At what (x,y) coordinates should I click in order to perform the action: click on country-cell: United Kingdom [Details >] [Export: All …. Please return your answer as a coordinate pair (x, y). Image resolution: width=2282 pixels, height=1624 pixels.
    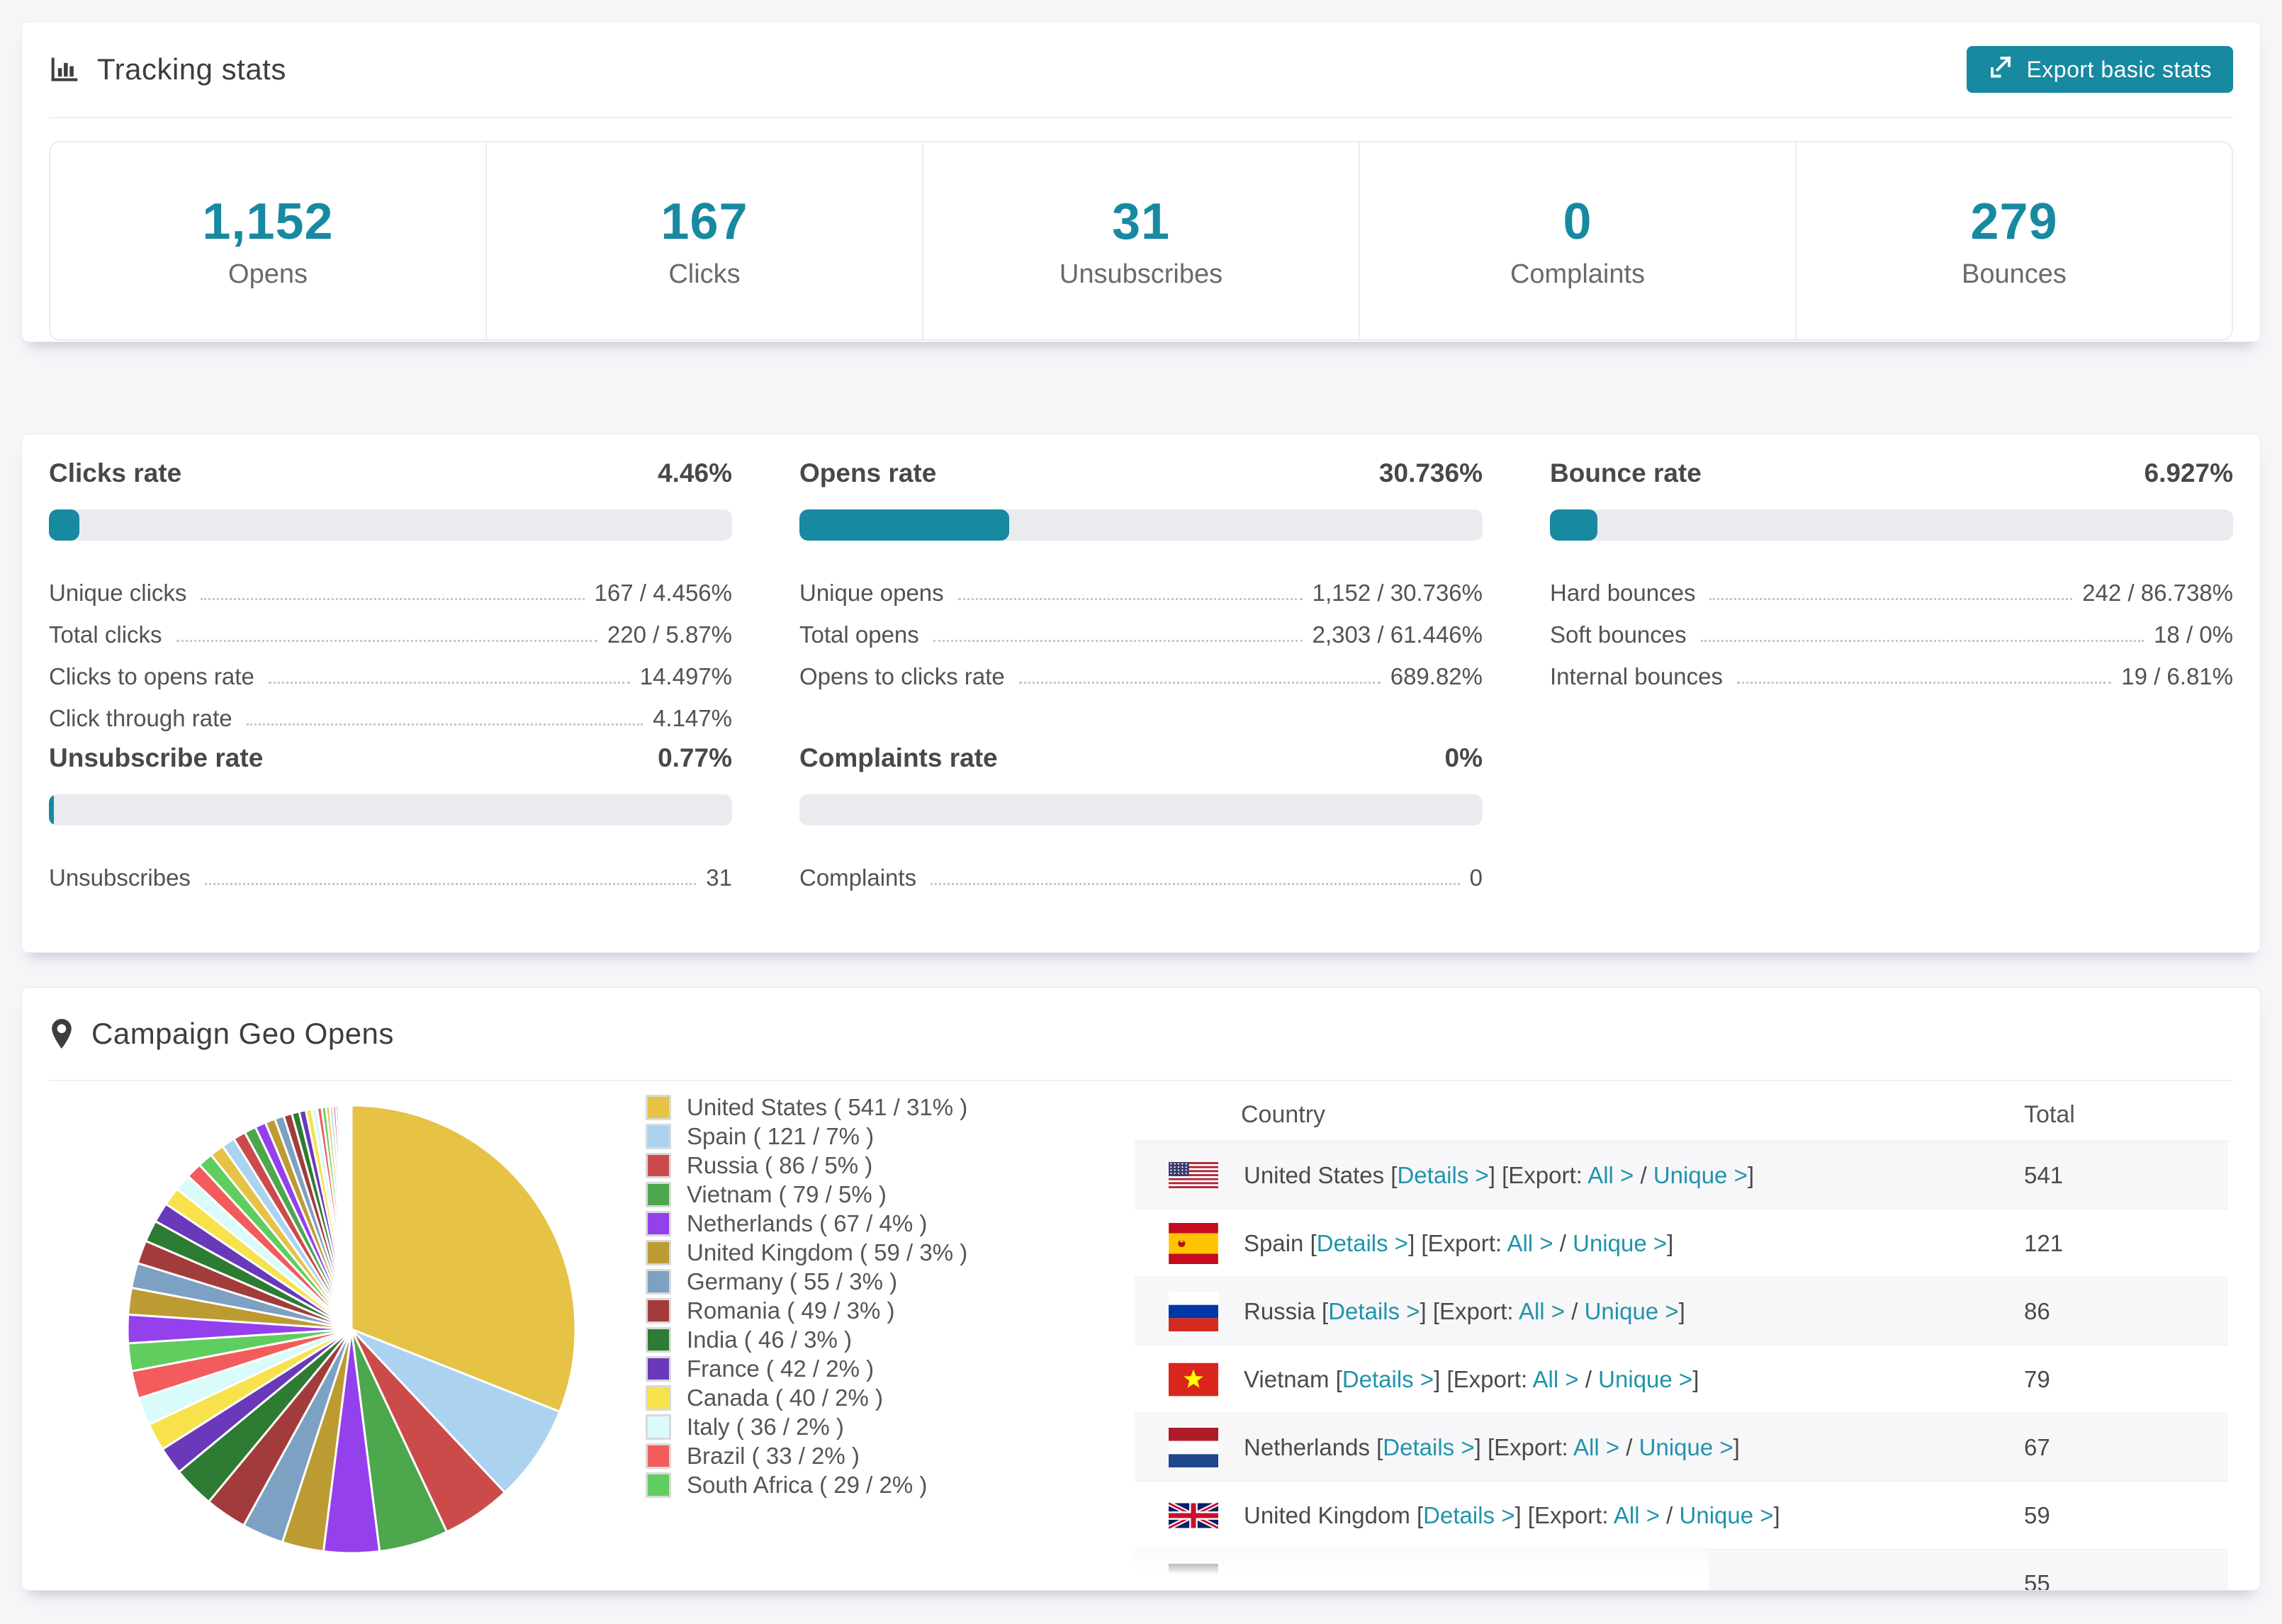
    Looking at the image, I should click on (1512, 1516).